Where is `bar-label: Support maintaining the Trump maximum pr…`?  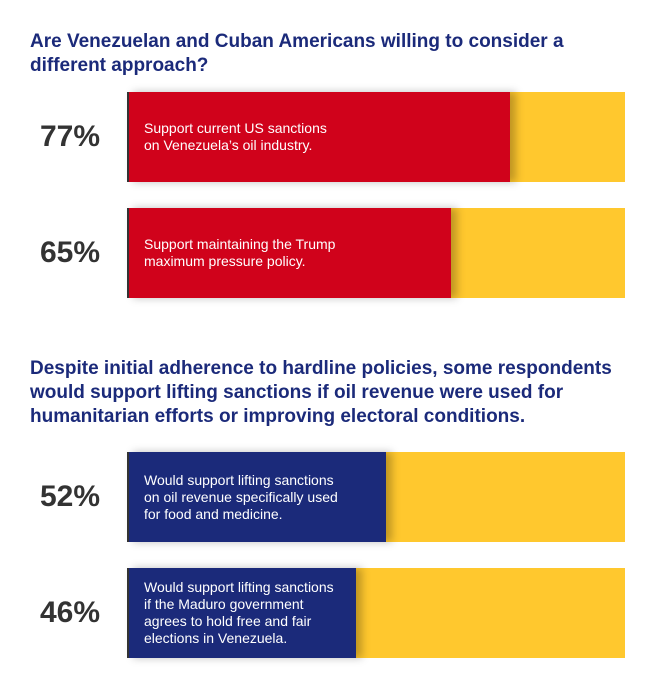 bar-label: Support maintaining the Trump maximum pr… is located at coordinates (240, 252).